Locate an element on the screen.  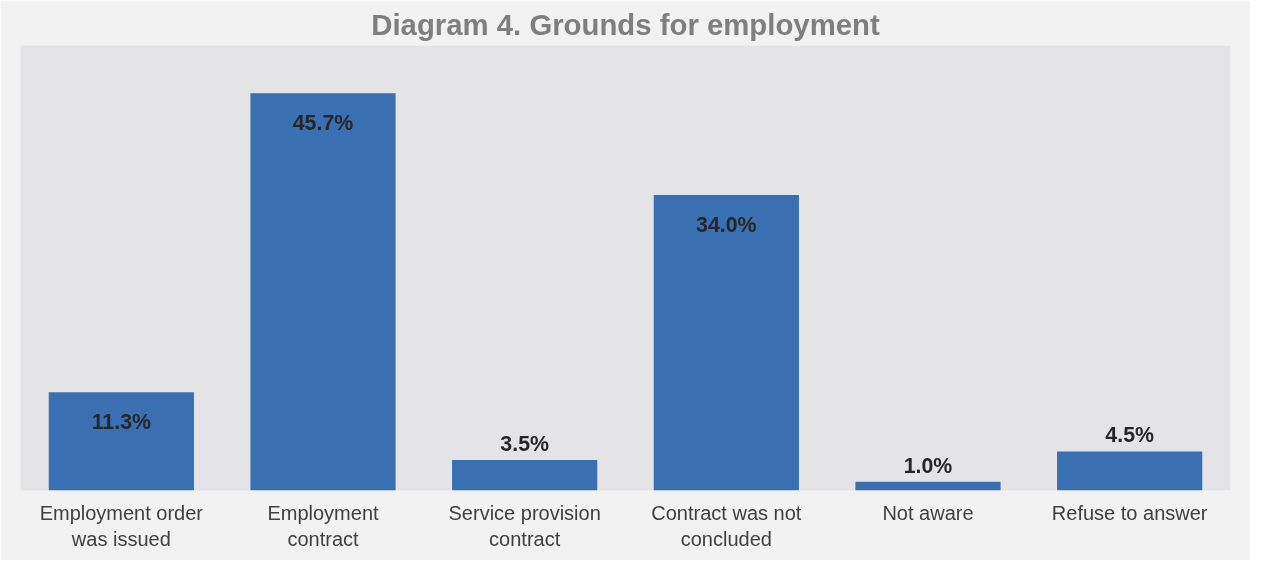
data-label: 1.0% is located at coordinates (928, 465).